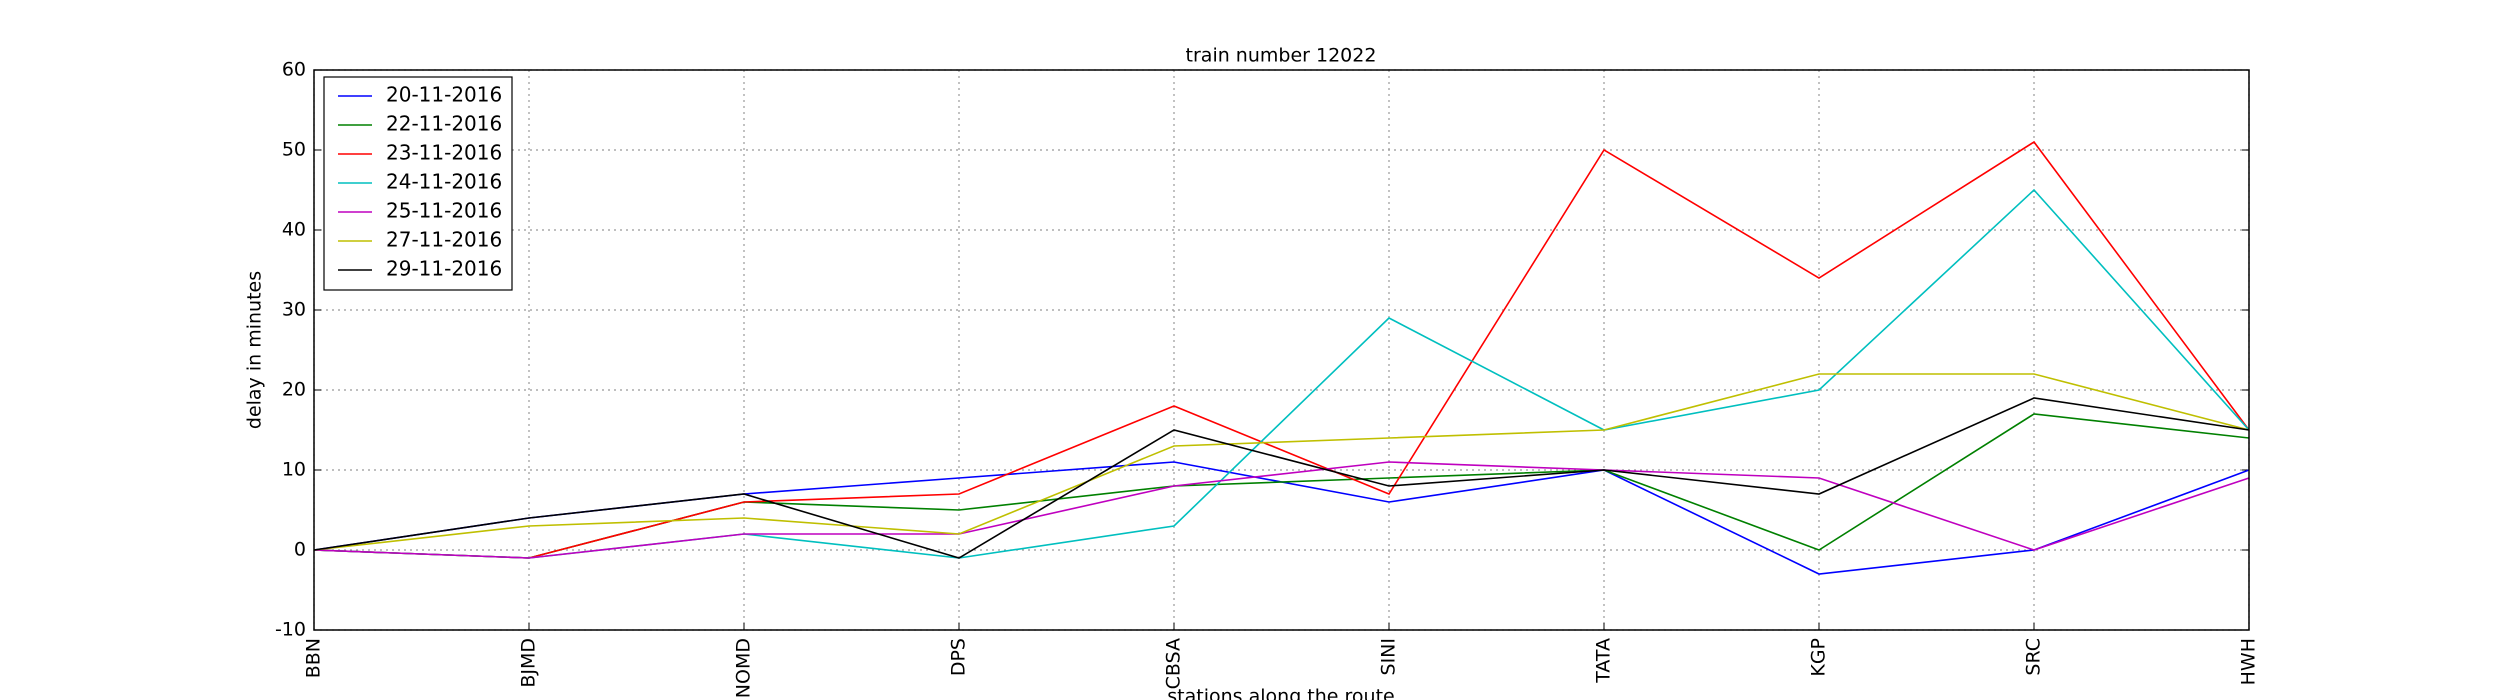 This screenshot has width=2500, height=700. Describe the element at coordinates (444, 182) in the screenshot. I see `legend-label: 24-11-2016` at that location.